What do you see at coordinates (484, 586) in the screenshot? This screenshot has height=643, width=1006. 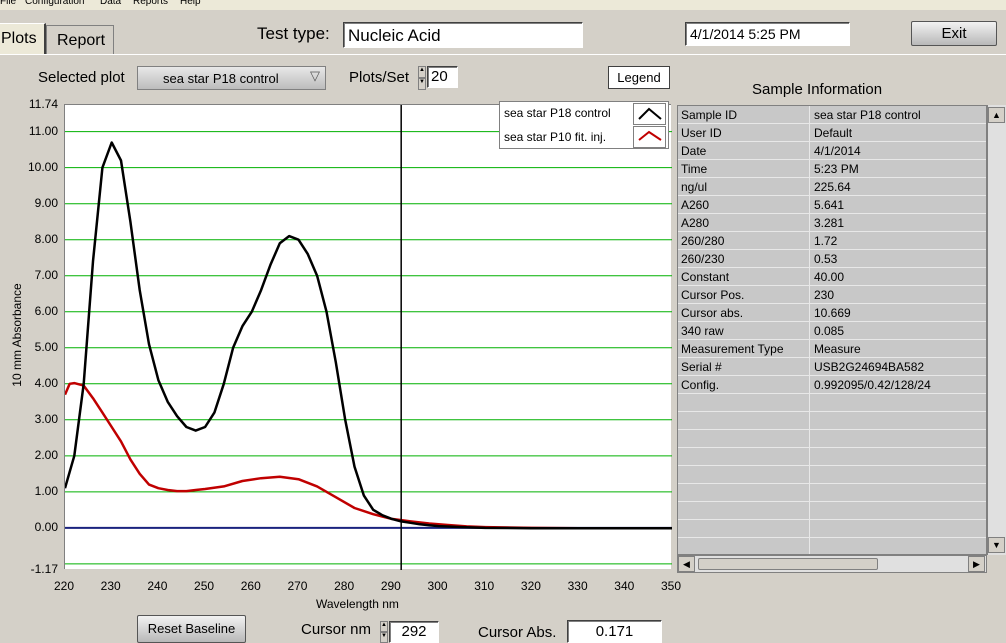 I see `x-tick-label: 310` at bounding box center [484, 586].